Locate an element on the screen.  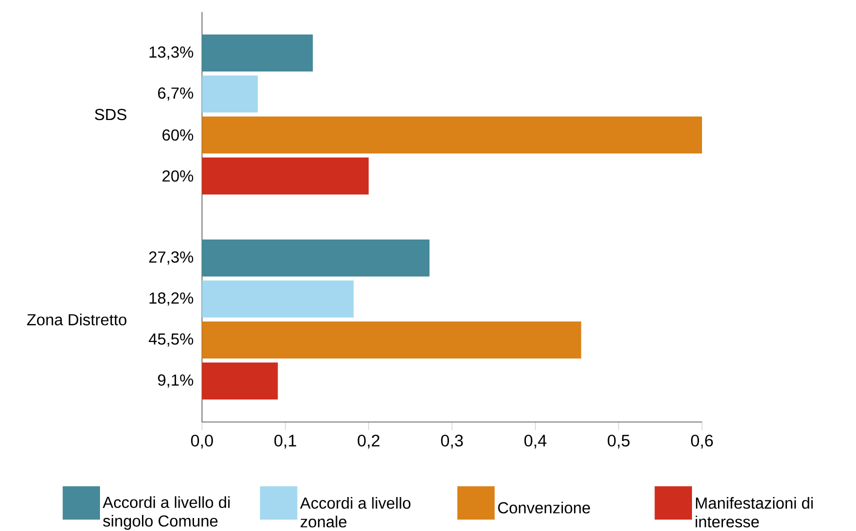
x-tick-label: 0,5 is located at coordinates (619, 441).